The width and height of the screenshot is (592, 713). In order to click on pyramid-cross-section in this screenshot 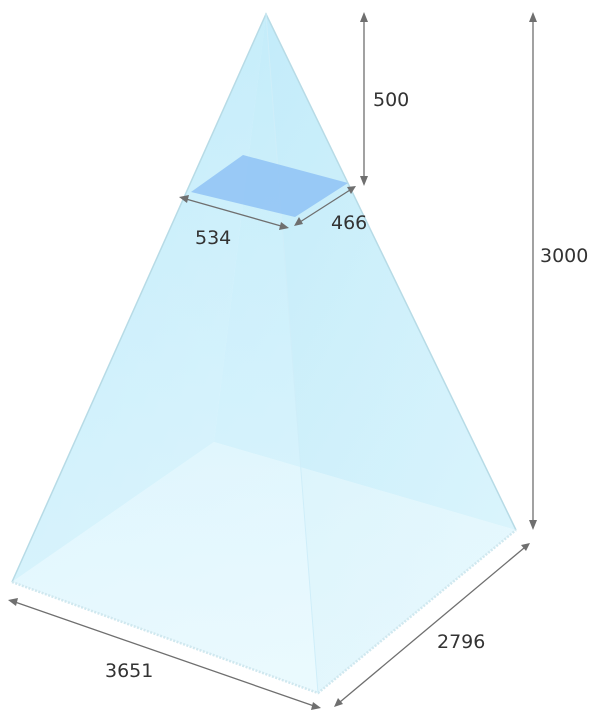, I will do `click(269, 186)`.